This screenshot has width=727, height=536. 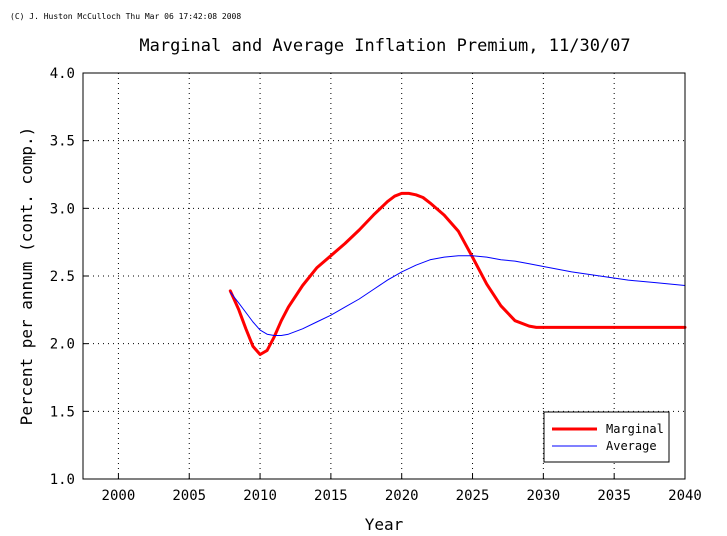 What do you see at coordinates (62, 480) in the screenshot?
I see `y-tick-label: 1.0` at bounding box center [62, 480].